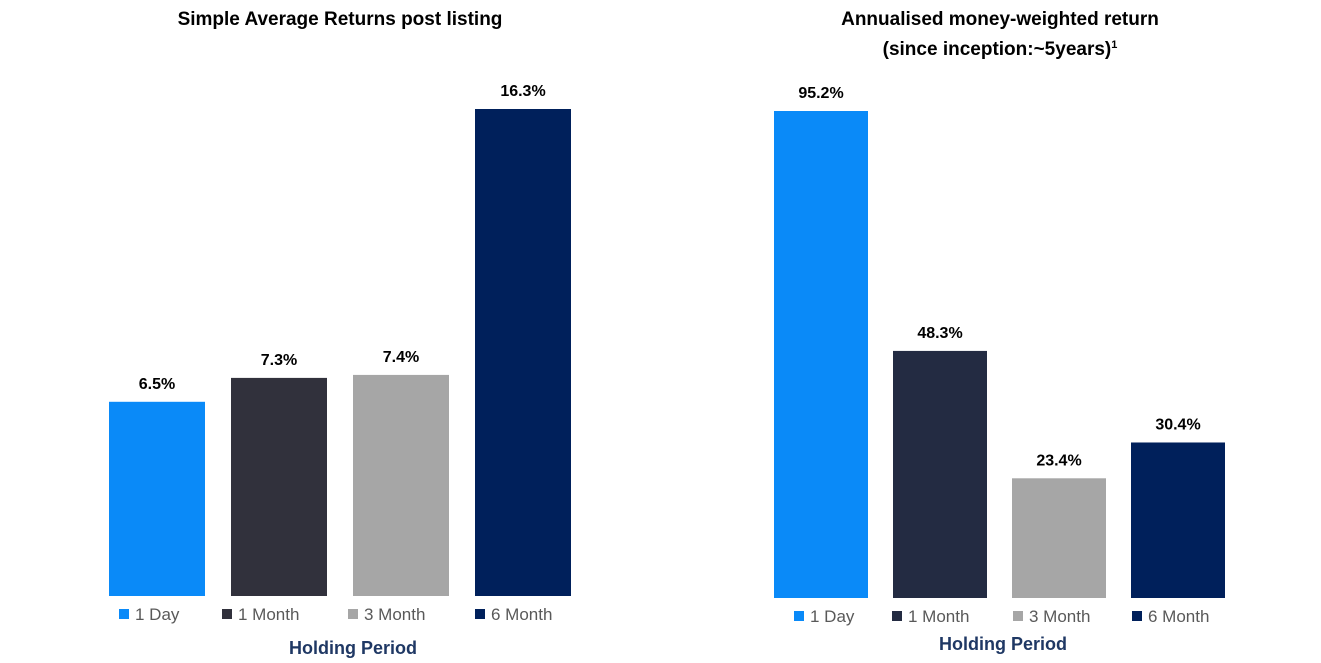 The width and height of the screenshot is (1321, 663). Describe the element at coordinates (799, 616) in the screenshot. I see `chart-2-legend-swatch-1-day` at that location.